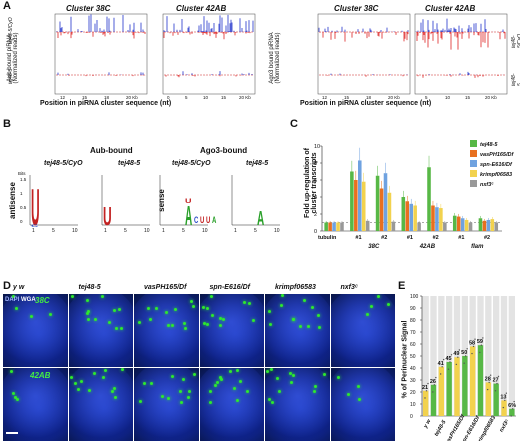 This screenshot has width=520, height=441. Describe the element at coordinates (294, 124) in the screenshot. I see `panel-label-c: C` at that location.